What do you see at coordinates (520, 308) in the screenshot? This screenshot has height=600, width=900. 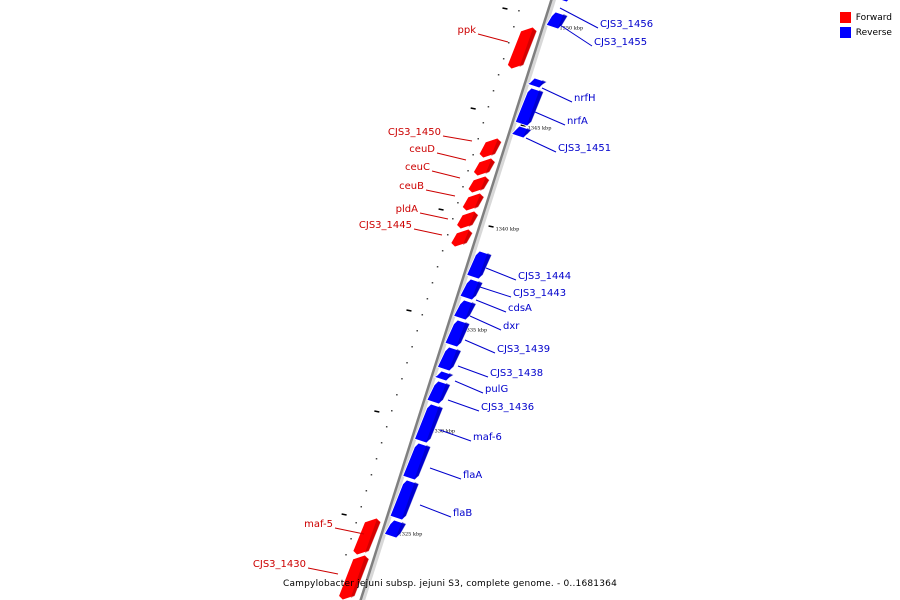 I see `gene-label: cdsA` at bounding box center [520, 308].